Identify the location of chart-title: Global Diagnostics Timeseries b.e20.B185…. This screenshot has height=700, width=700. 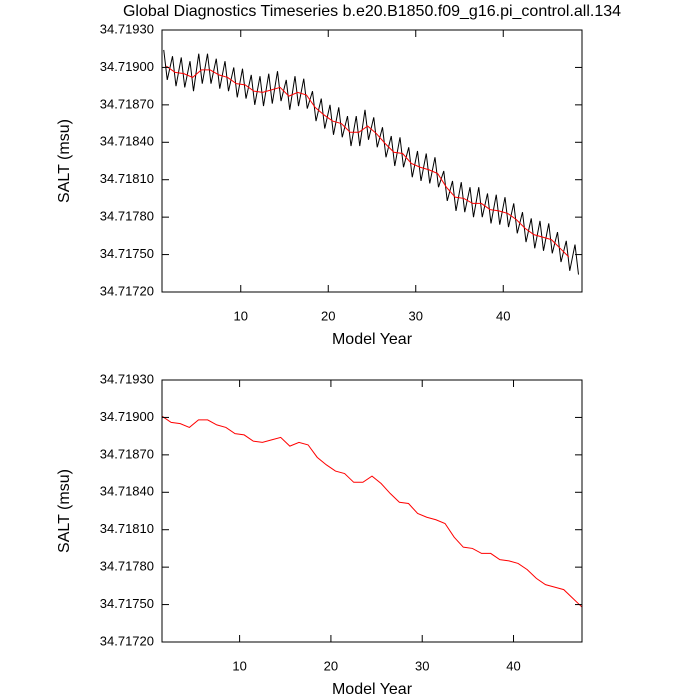
(372, 11).